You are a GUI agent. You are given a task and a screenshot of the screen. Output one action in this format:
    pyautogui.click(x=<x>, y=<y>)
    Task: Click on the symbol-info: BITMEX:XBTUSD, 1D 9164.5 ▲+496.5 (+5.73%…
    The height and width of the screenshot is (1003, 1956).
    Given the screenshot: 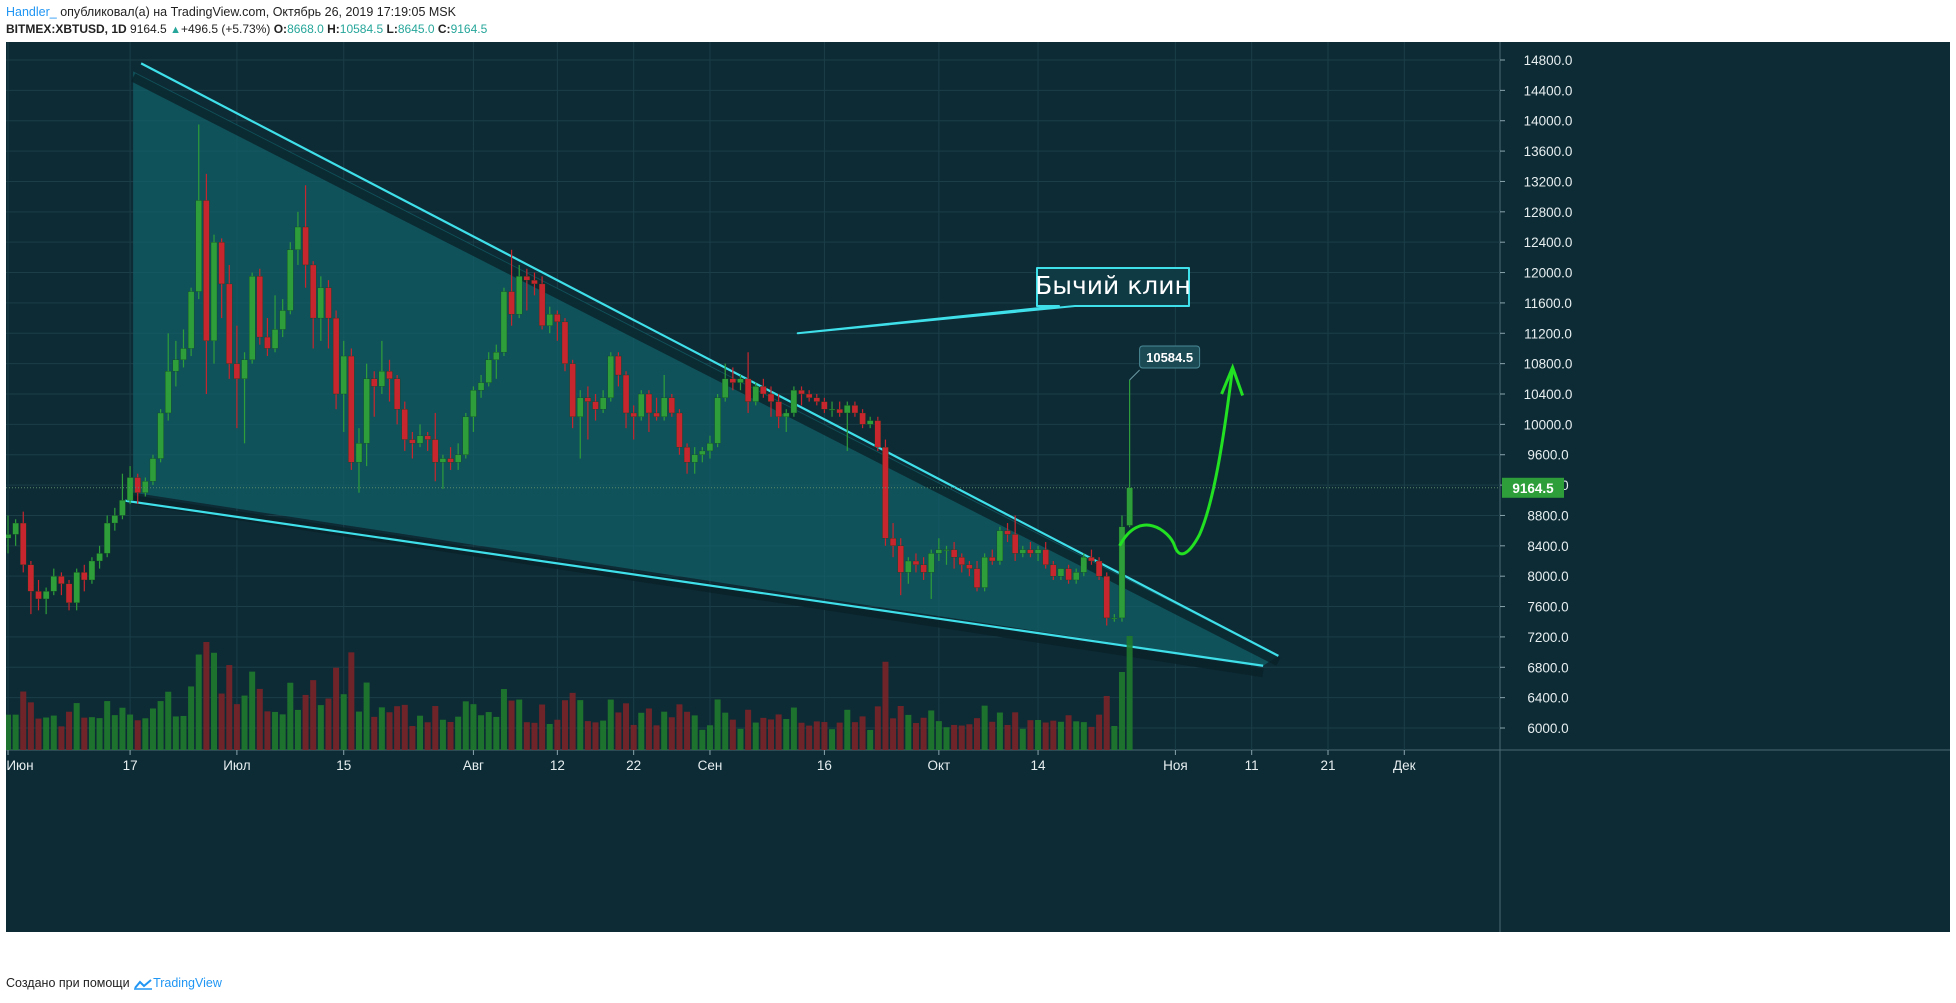 What is the action you would take?
    pyautogui.click(x=246, y=29)
    